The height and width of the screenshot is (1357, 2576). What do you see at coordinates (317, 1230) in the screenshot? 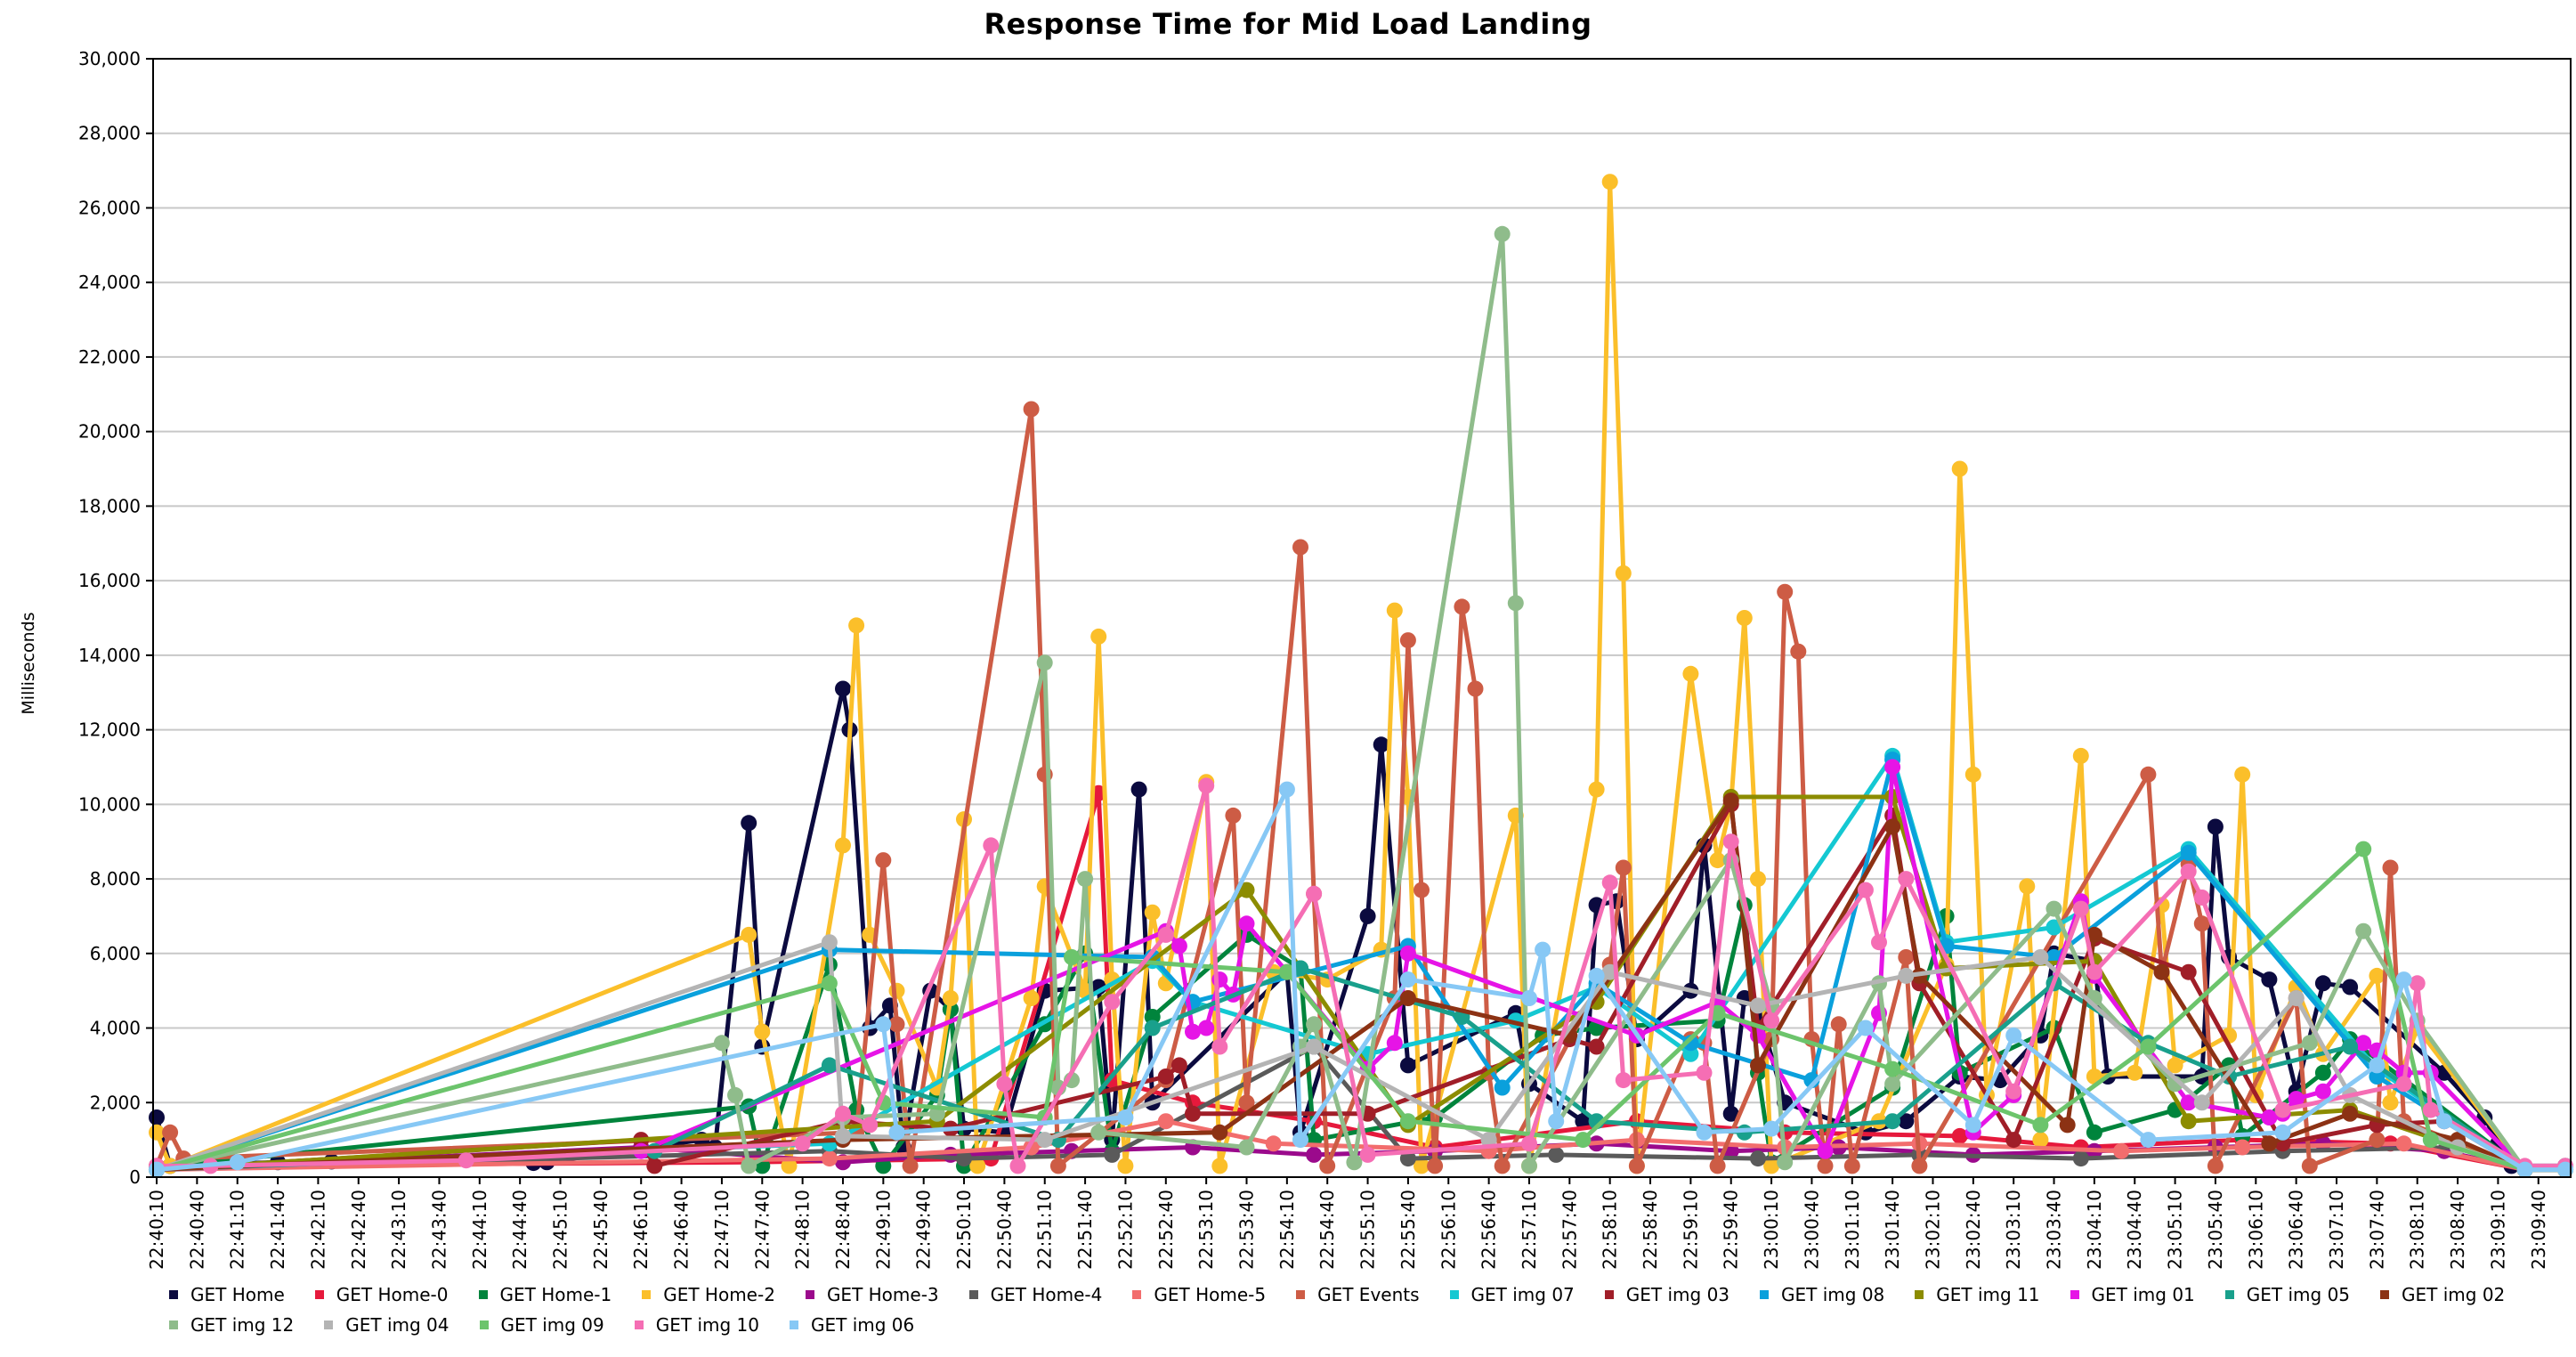
I see `x-tick-label: 22:42:10` at bounding box center [317, 1230].